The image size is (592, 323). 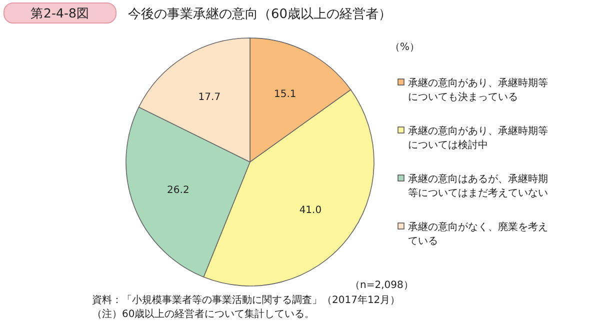 What do you see at coordinates (478, 90) in the screenshot?
I see `legend-label: 承継の意向があり、承継時期等についても決まっている` at bounding box center [478, 90].